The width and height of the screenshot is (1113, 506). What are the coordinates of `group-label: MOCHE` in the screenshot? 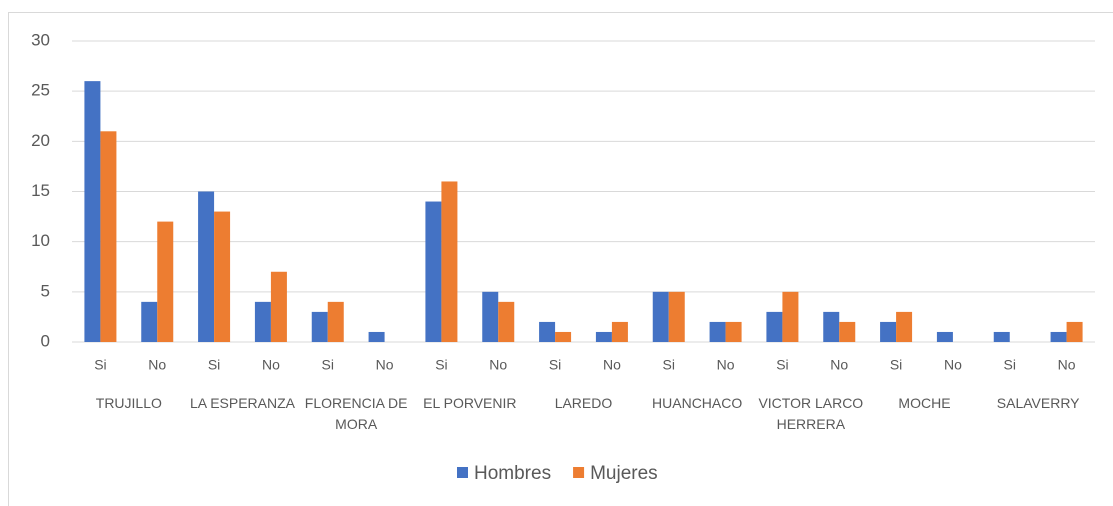 It's located at (924, 403).